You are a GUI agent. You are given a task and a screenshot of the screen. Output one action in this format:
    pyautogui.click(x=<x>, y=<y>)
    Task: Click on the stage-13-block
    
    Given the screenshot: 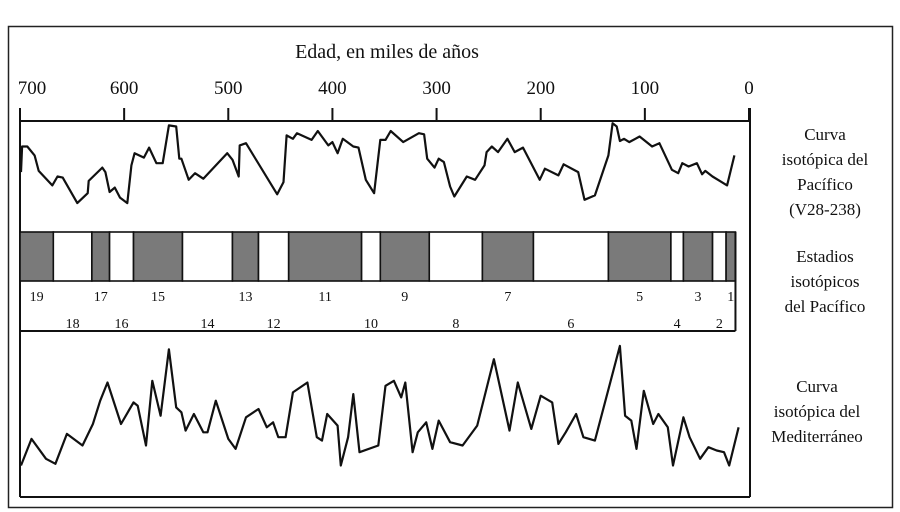 What is the action you would take?
    pyautogui.click(x=245, y=256)
    